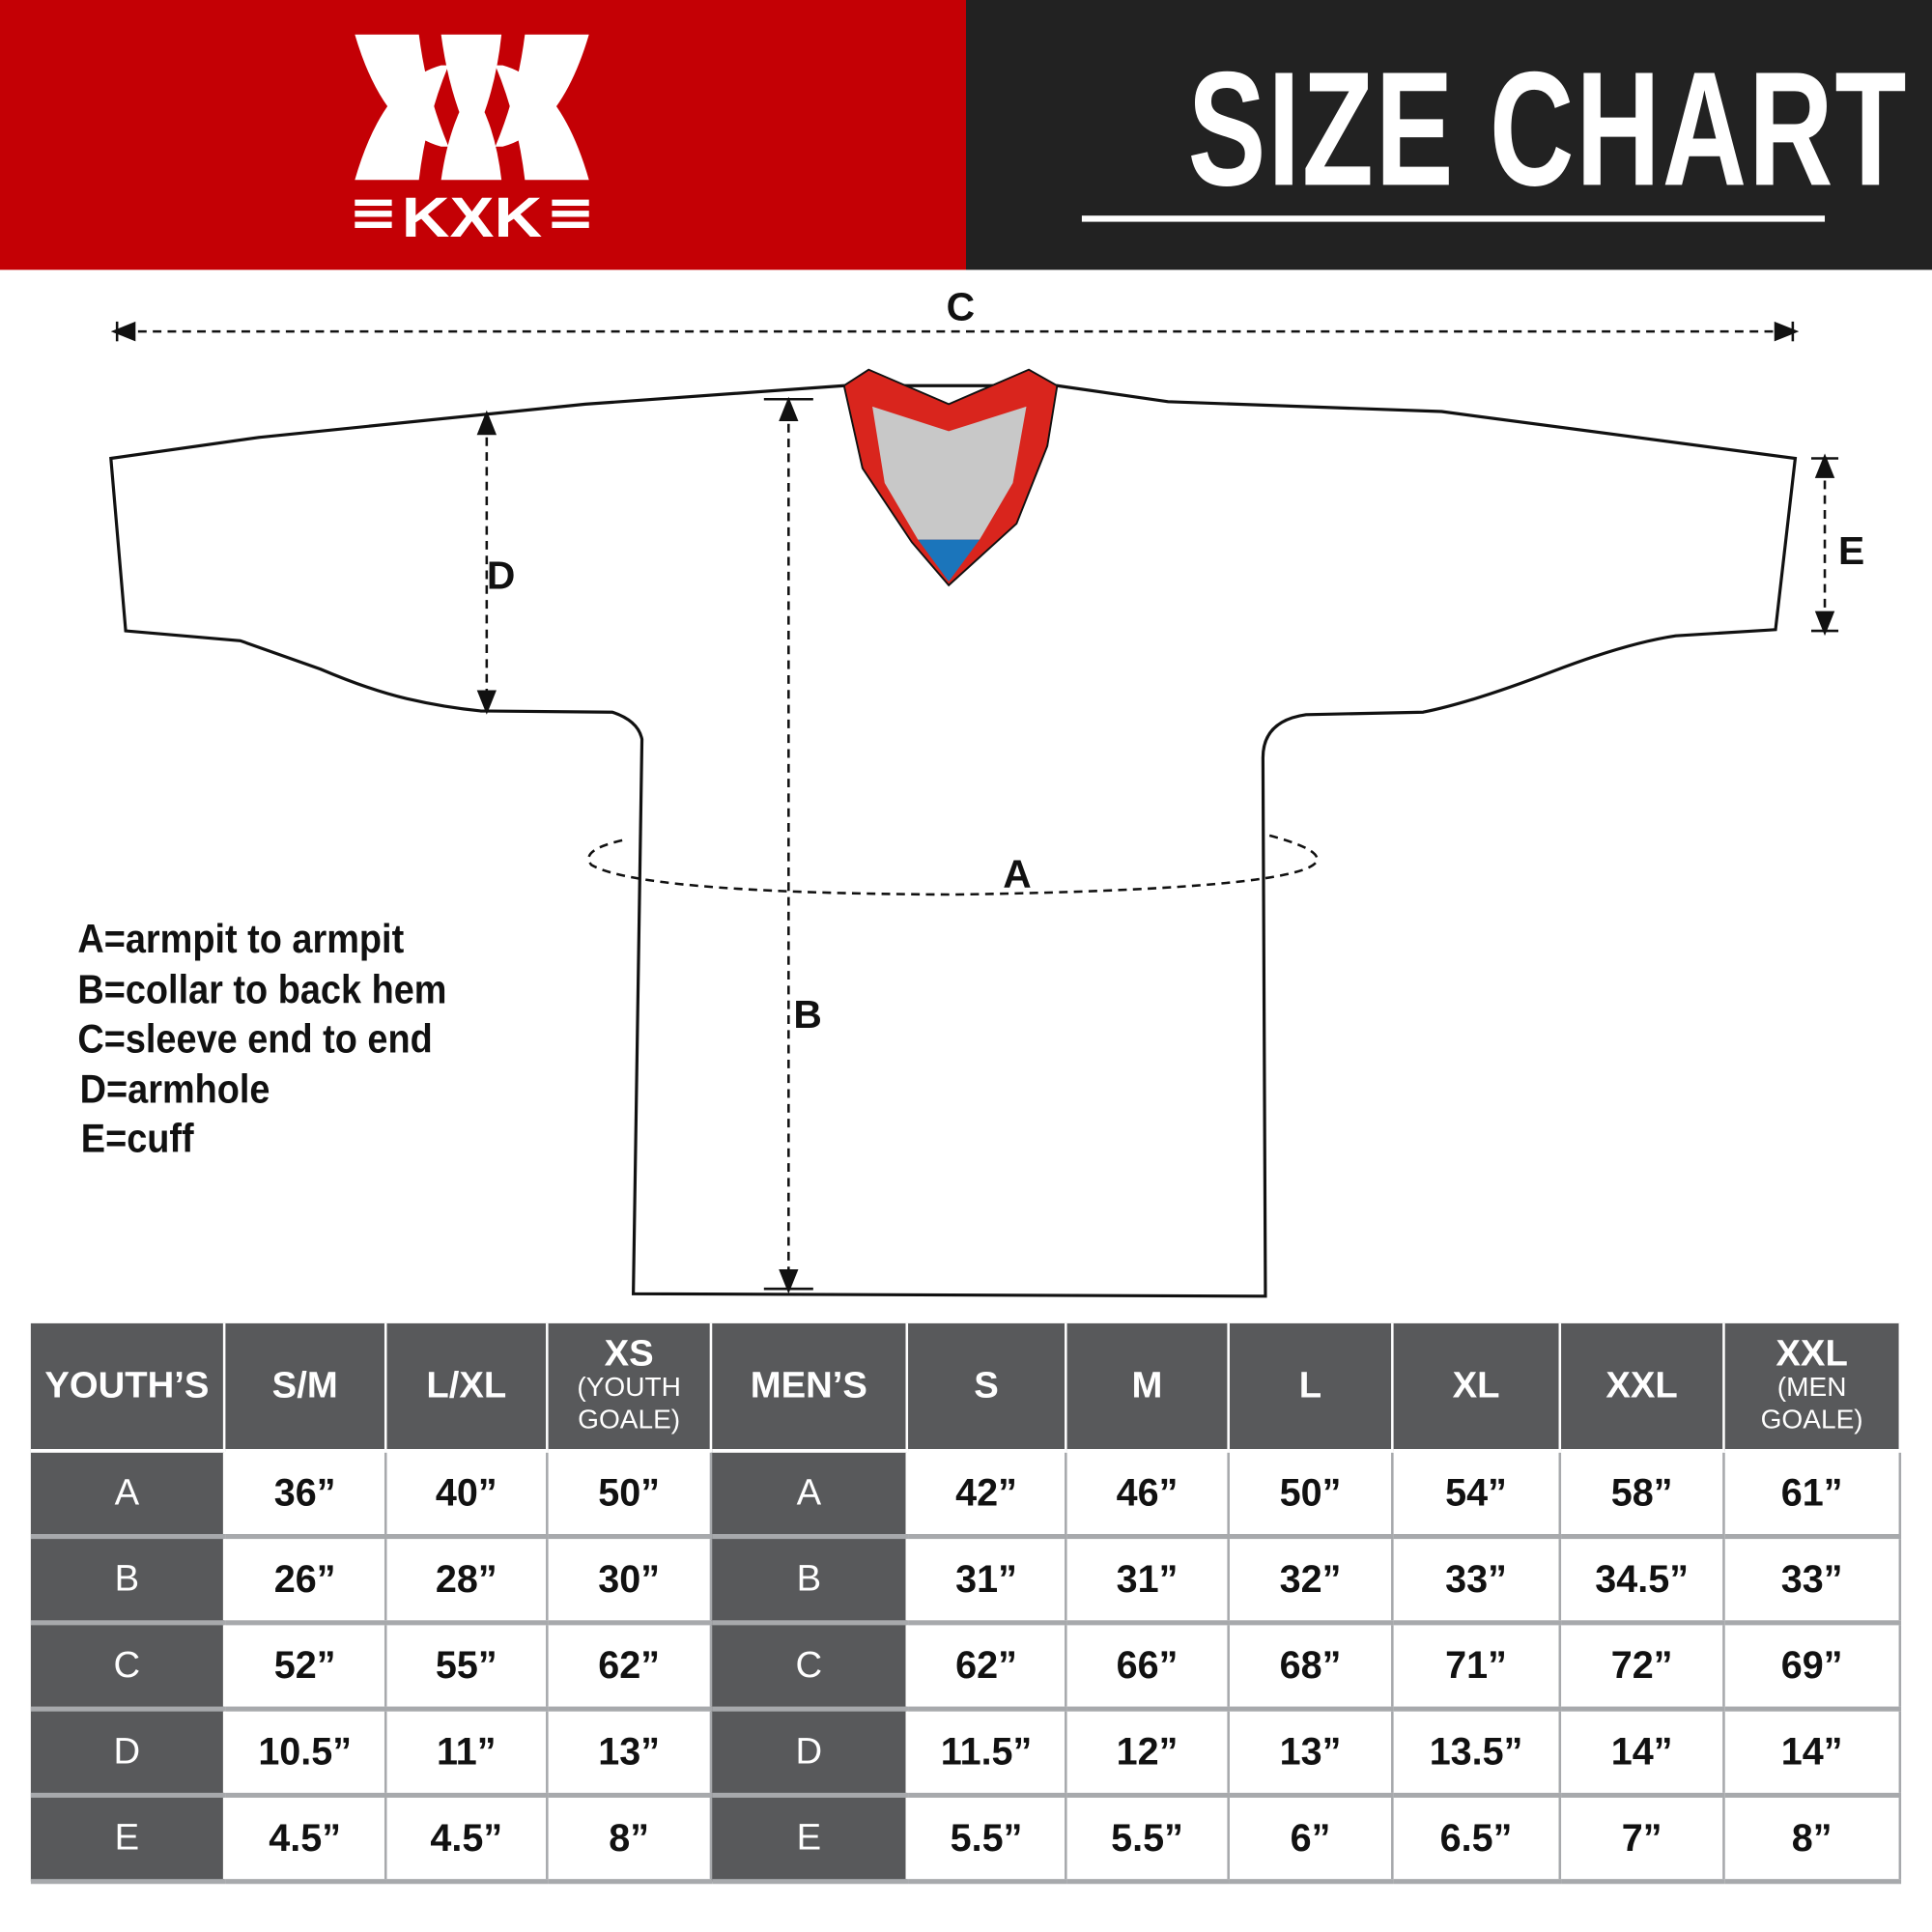 This screenshot has height=1932, width=1932. Describe the element at coordinates (1477, 1753) in the screenshot. I see `men-value-cell: 13.5”` at that location.